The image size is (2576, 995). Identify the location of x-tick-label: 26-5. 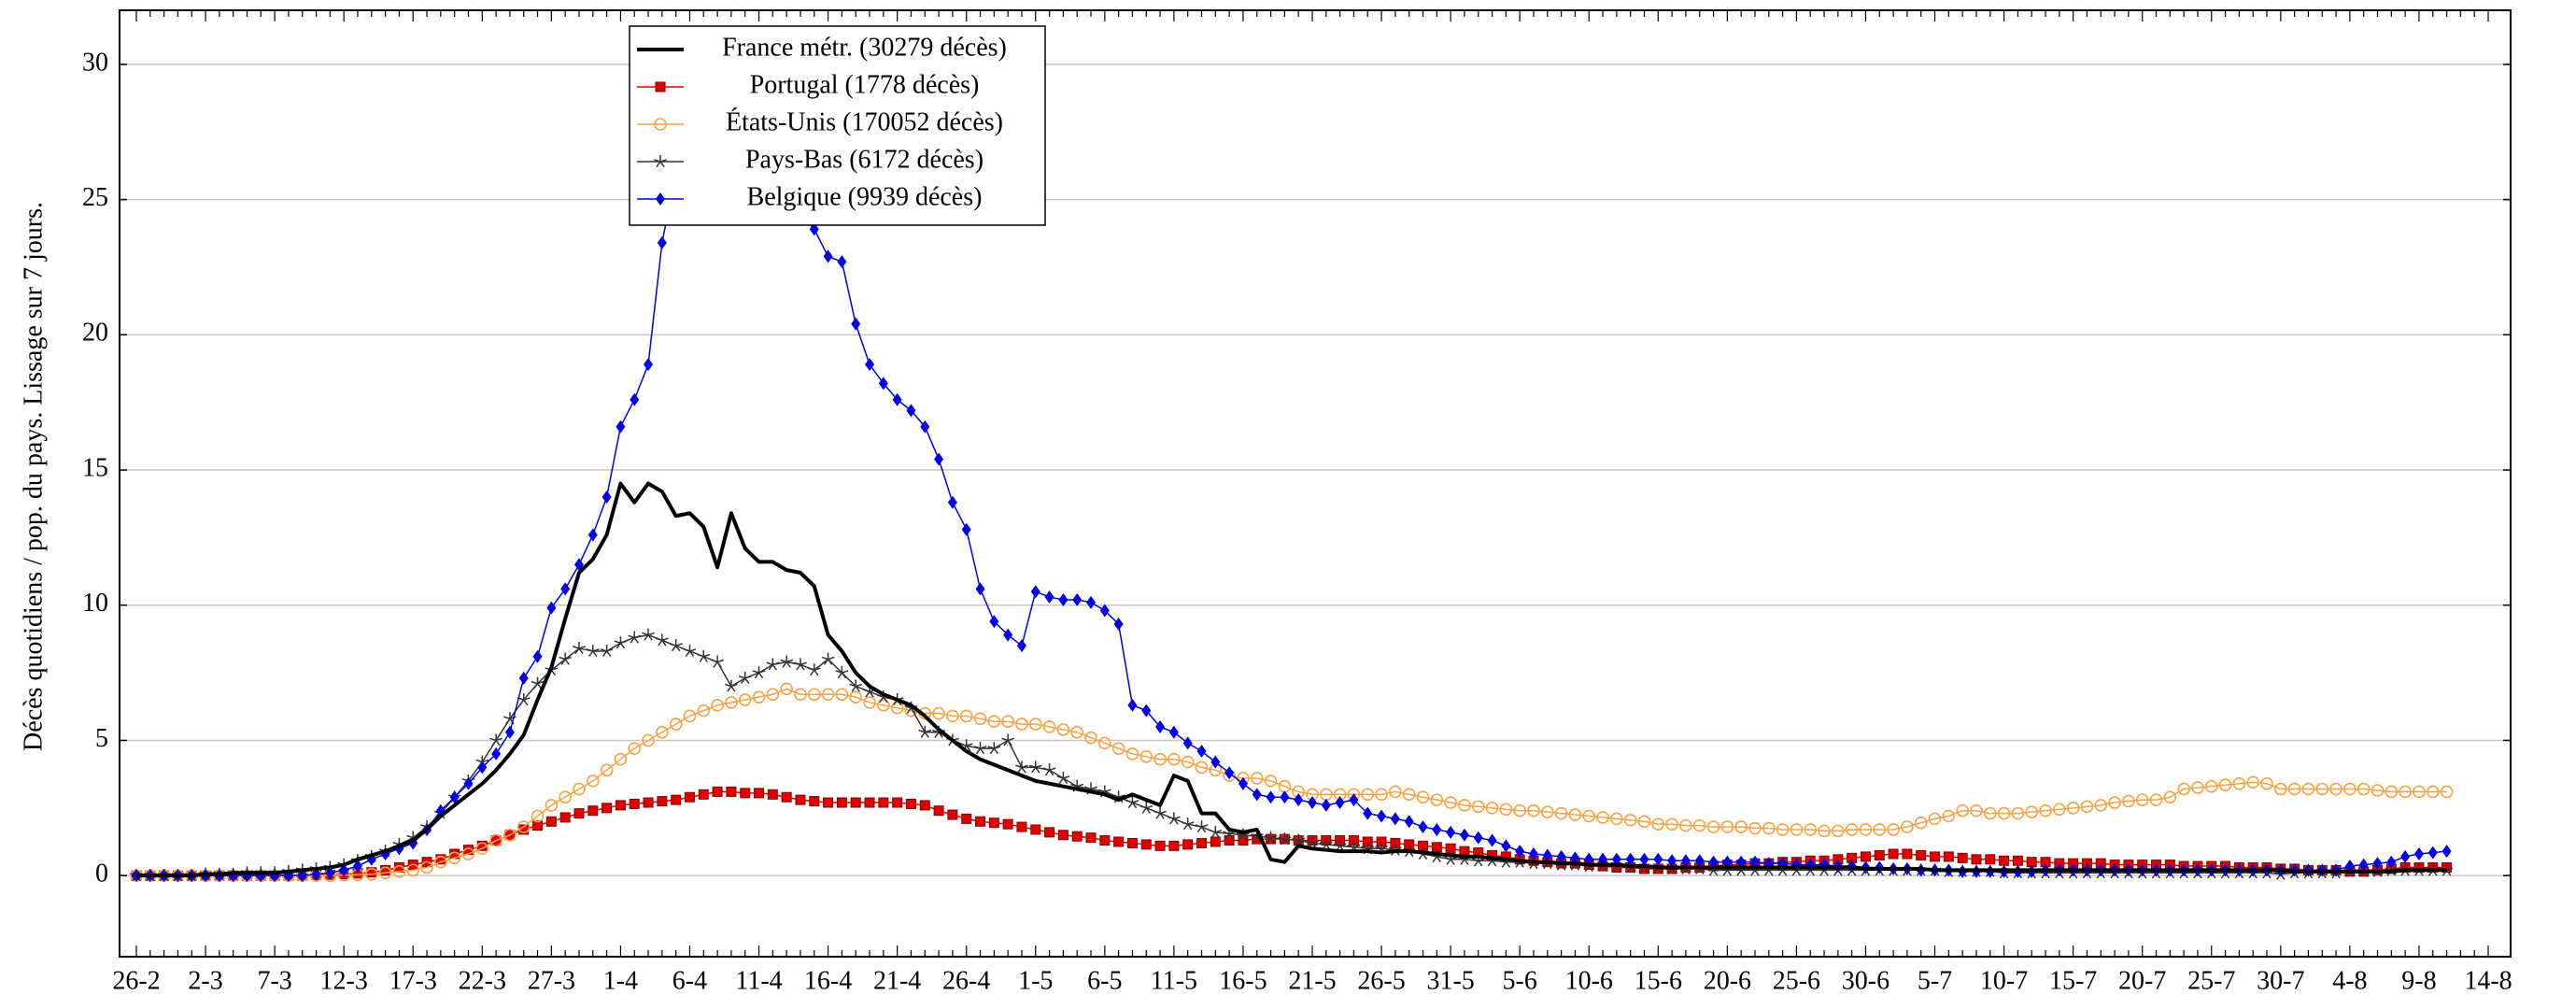
(1381, 981).